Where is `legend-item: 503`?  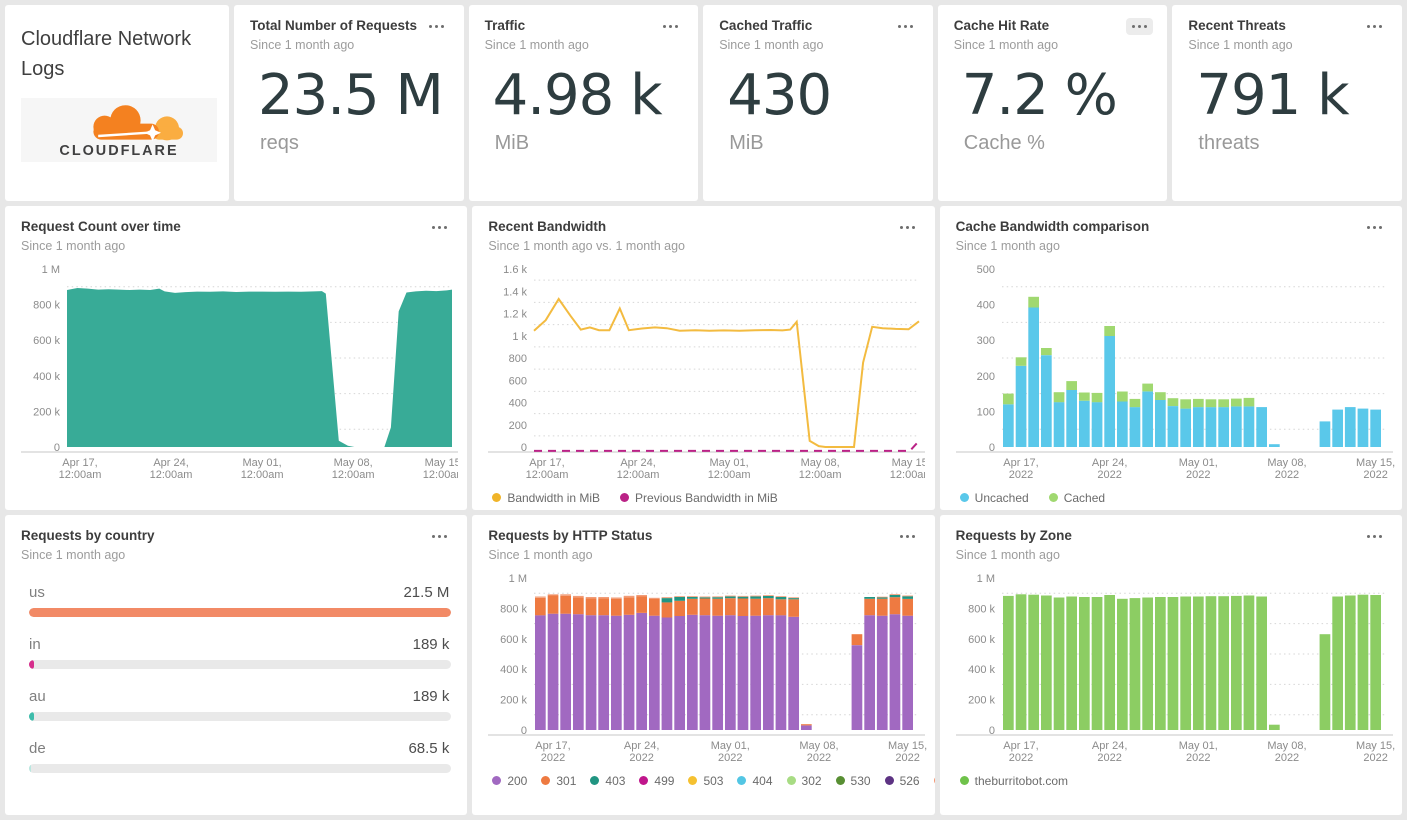
legend-item: 503 is located at coordinates (705, 781).